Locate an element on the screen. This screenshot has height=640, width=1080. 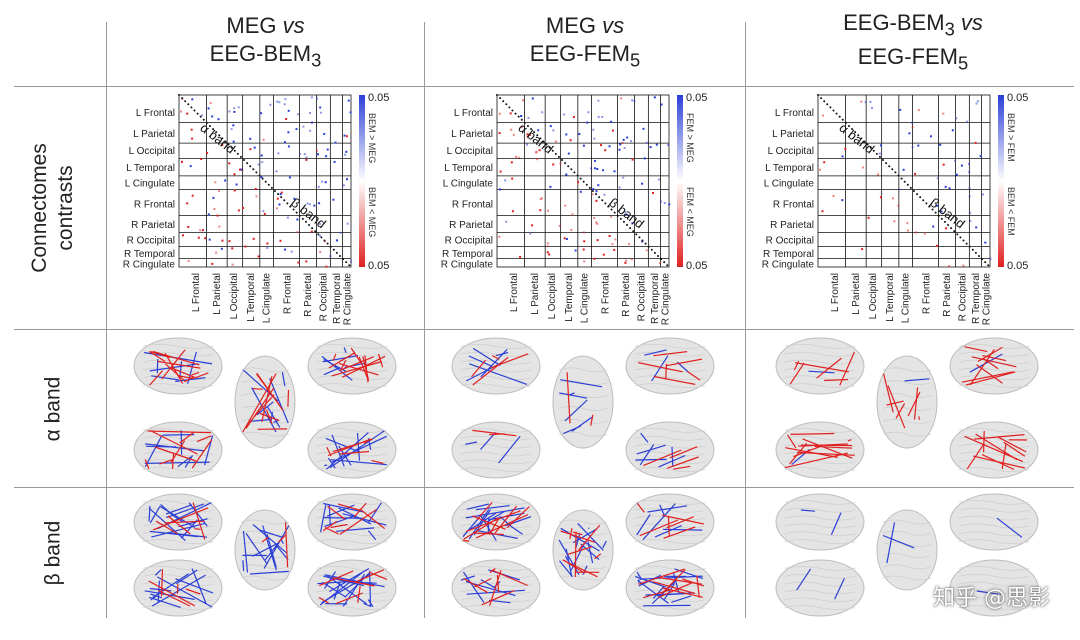
matrix-col-label: R Frontal is located at coordinates (287, 293).